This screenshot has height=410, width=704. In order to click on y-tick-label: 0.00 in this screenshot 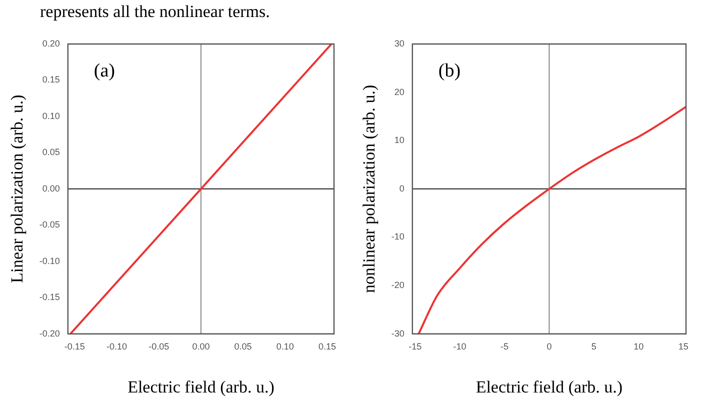, I will do `click(51, 188)`.